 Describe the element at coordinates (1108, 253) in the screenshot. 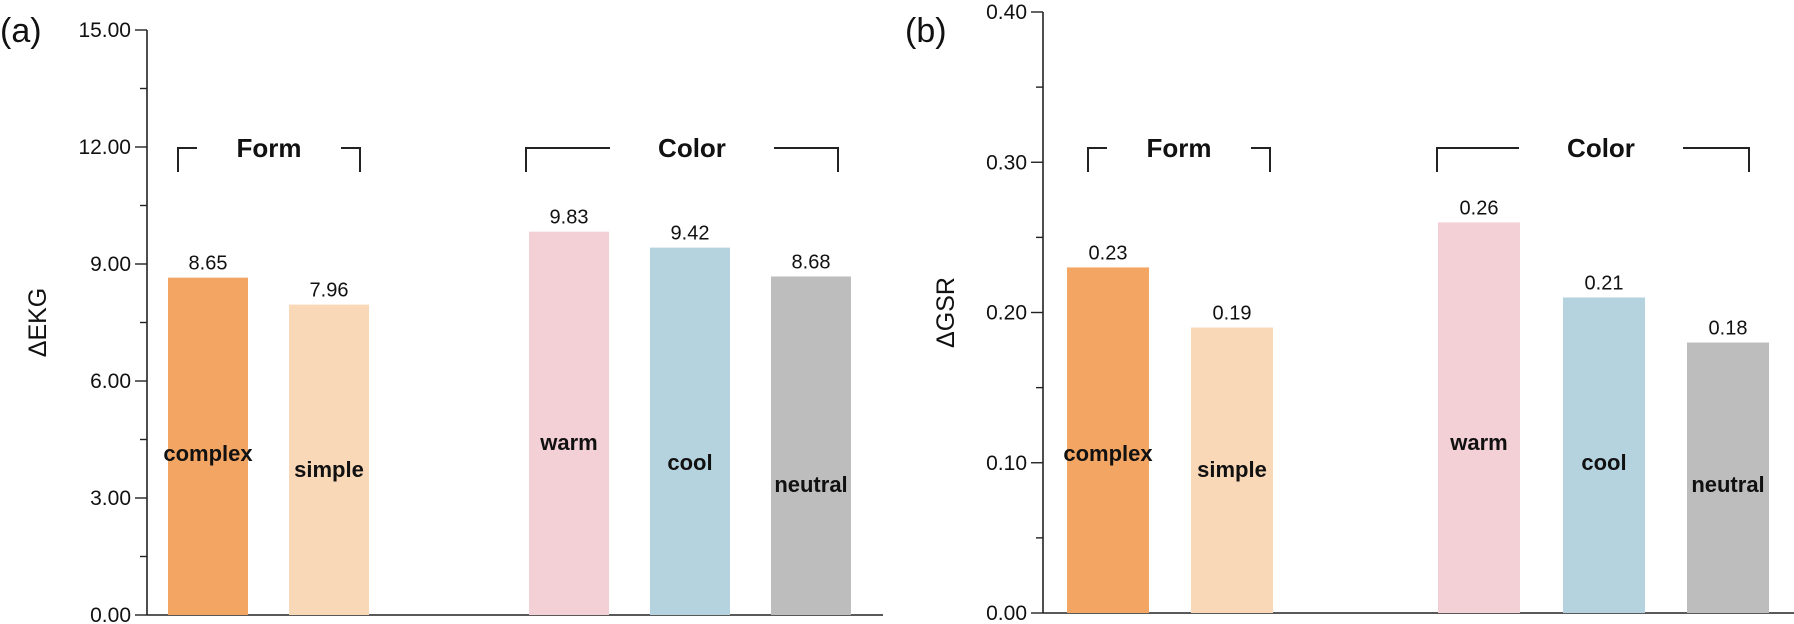

I see `value-label-complex: 0.23` at that location.